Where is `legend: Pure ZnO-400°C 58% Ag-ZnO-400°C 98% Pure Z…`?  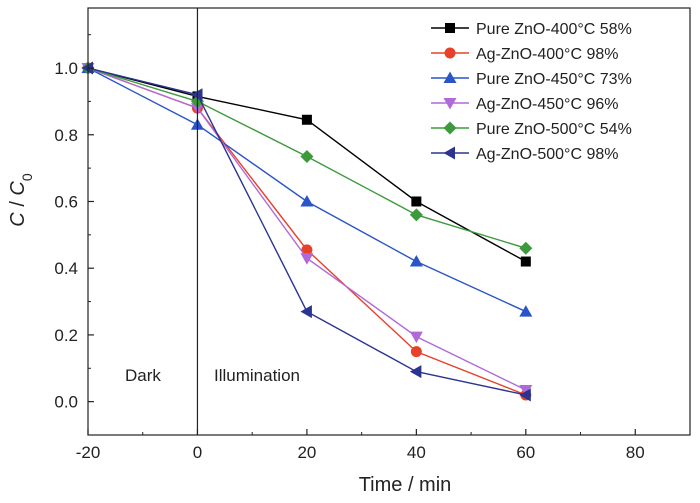 legend: Pure ZnO-400°C 58% Ag-ZnO-400°C 98% Pure Z… is located at coordinates (531, 92).